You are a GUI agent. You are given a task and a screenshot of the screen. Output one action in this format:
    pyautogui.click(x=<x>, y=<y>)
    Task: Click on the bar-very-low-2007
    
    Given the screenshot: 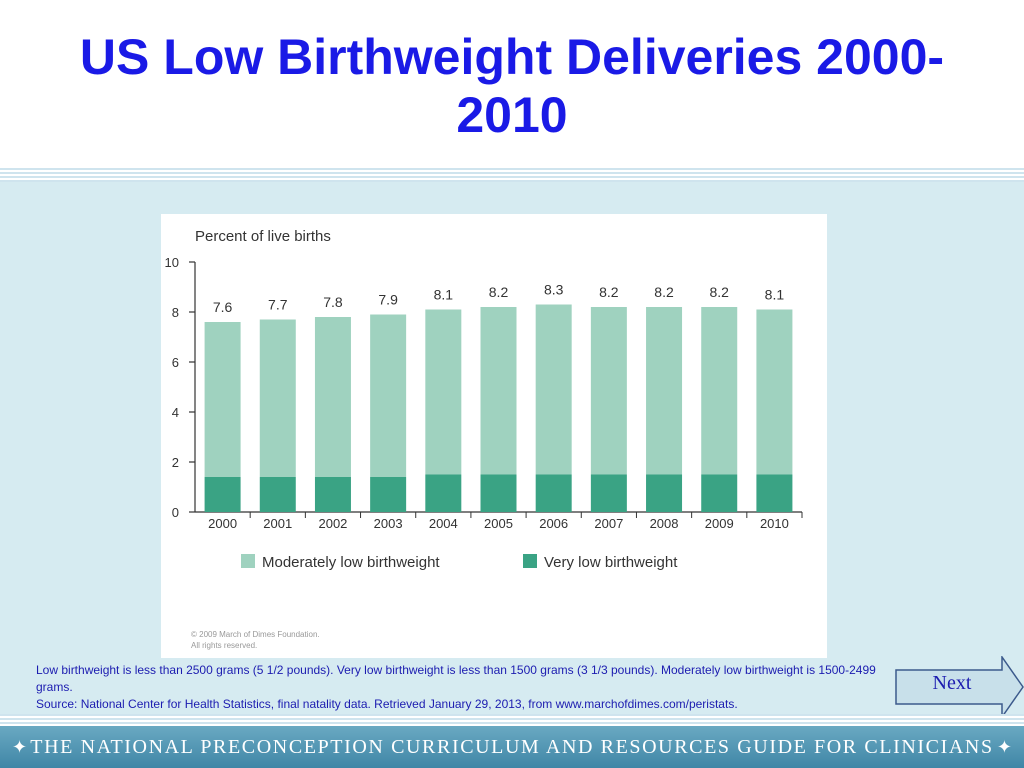 What is the action you would take?
    pyautogui.click(x=608, y=493)
    